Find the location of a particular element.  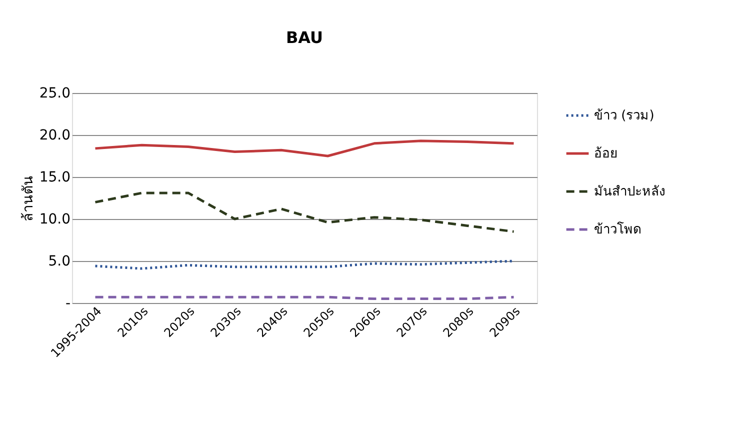

y-tick-label: 5.0 is located at coordinates (59, 262).